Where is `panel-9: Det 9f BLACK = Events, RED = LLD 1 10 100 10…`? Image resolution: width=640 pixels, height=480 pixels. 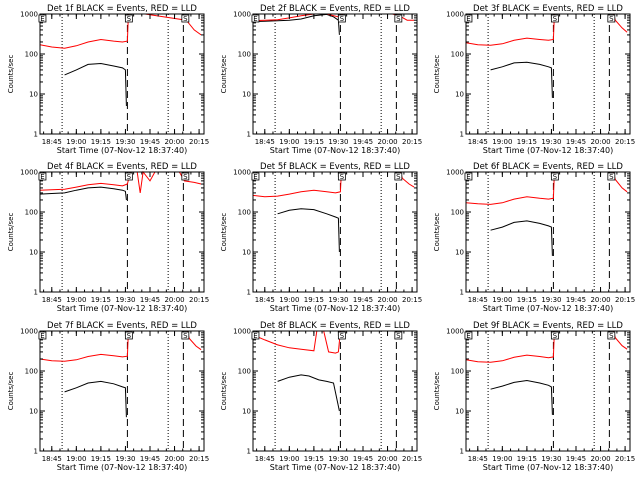
panel-9: Det 9f BLACK = Events, RED = LLD 1 10 100 10… is located at coordinates (534, 396).